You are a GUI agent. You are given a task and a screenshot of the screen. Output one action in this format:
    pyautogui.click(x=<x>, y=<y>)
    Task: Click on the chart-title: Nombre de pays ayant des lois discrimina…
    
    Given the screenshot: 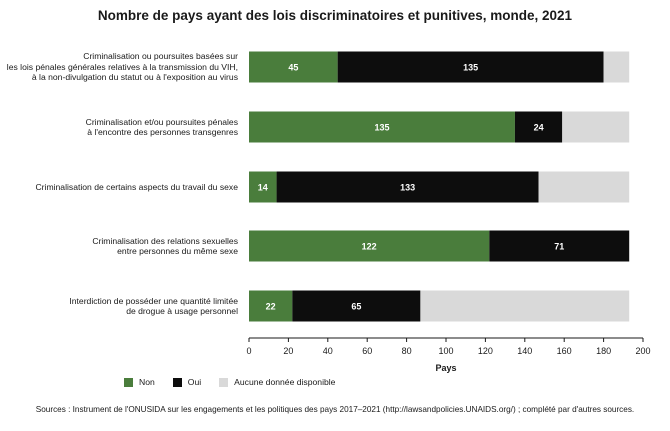 What is the action you would take?
    pyautogui.click(x=335, y=15)
    